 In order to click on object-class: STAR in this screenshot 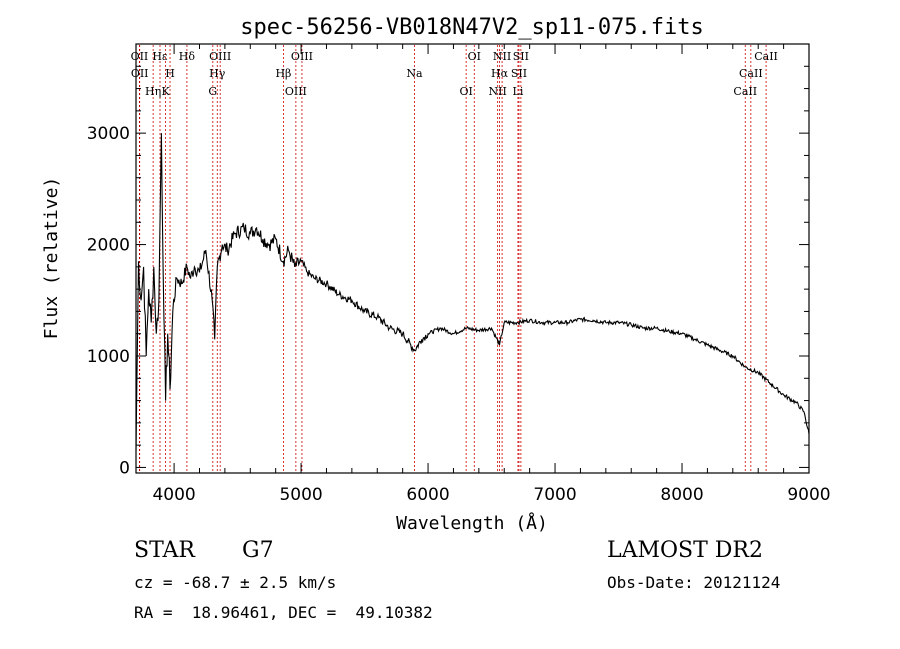, I will do `click(164, 550)`.